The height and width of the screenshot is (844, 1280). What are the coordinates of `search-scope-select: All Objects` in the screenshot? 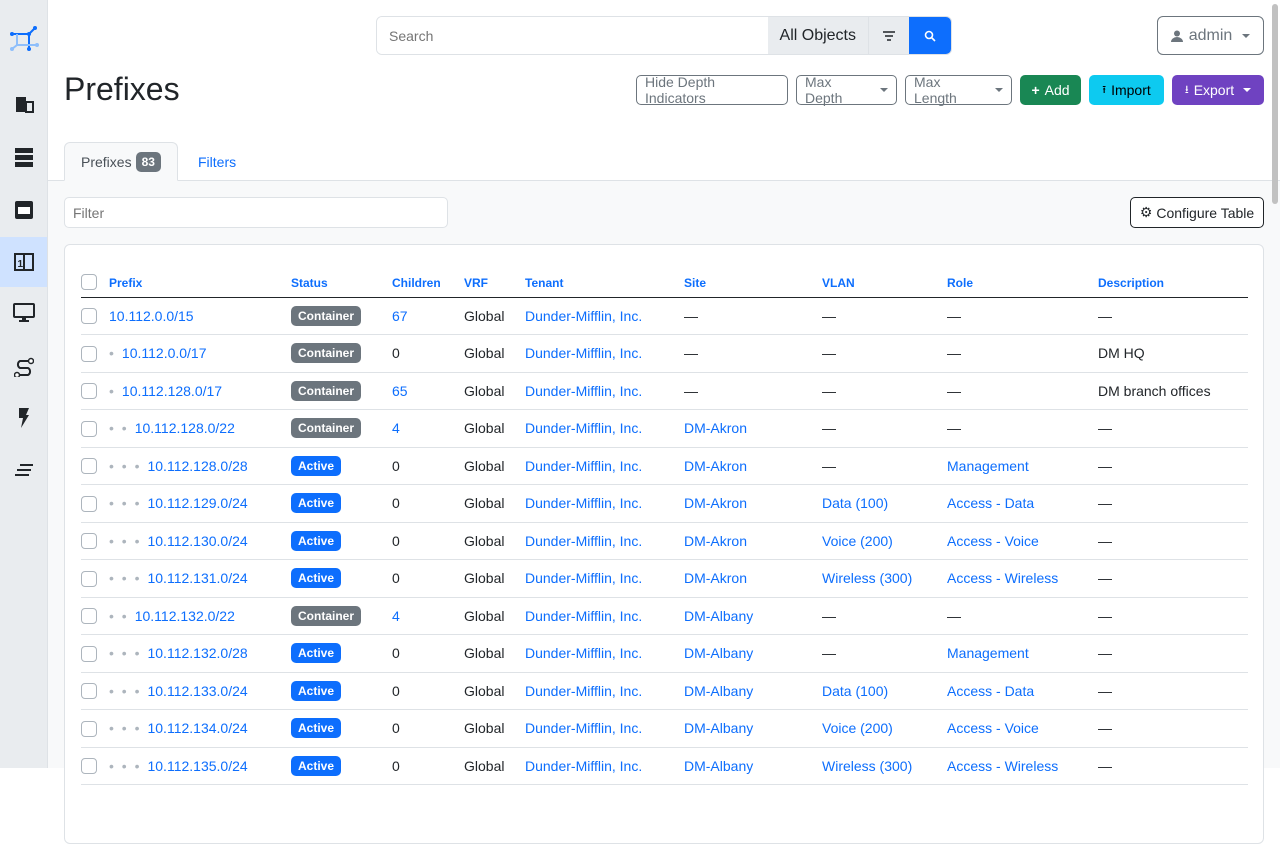 It's located at (818, 35).